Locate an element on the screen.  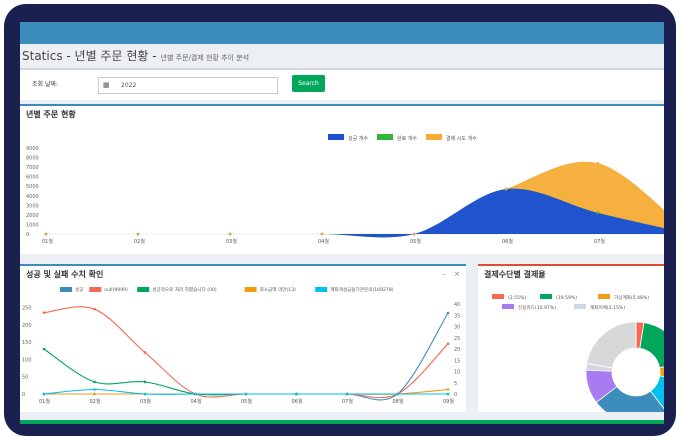
y-right-tick-label: 40 is located at coordinates (457, 305).